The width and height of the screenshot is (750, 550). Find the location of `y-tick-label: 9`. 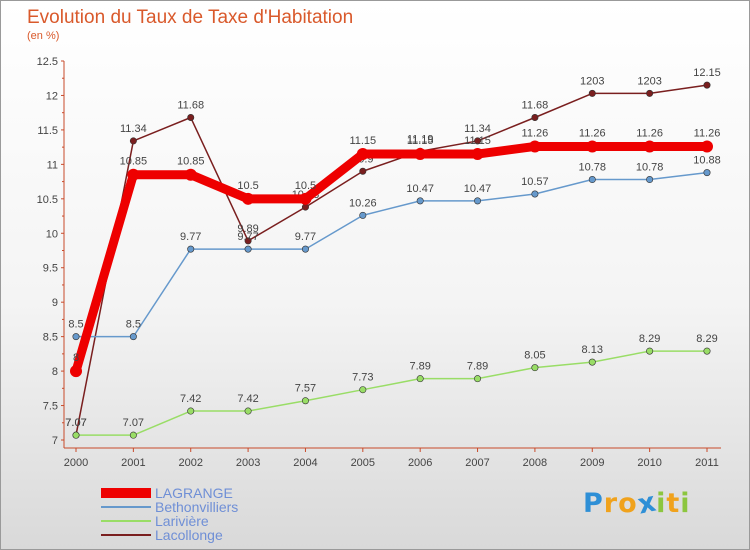

y-tick-label: 9 is located at coordinates (55, 303).